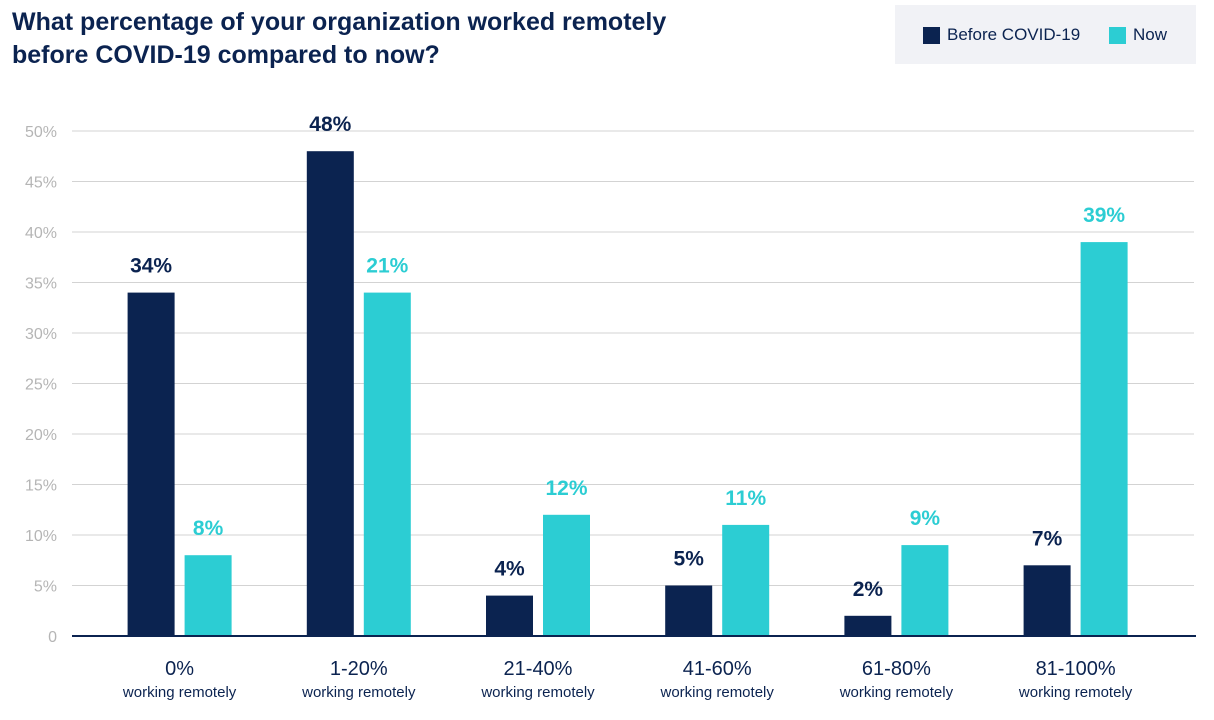 The height and width of the screenshot is (720, 1214). I want to click on data-label: 11%, so click(745, 498).